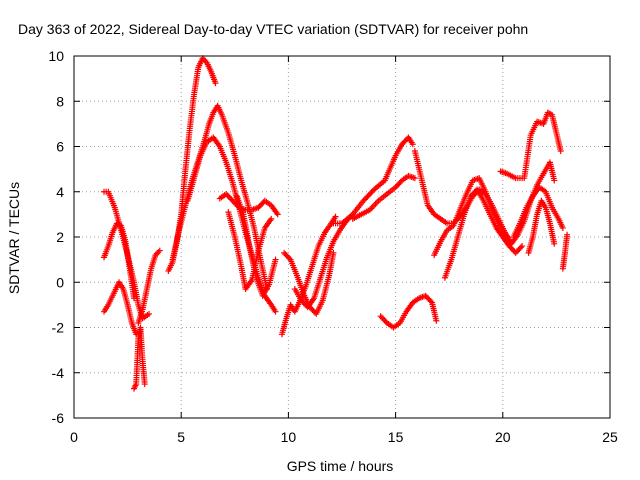 The height and width of the screenshot is (480, 640). What do you see at coordinates (565, 251) in the screenshot?
I see `series-track-x` at bounding box center [565, 251].